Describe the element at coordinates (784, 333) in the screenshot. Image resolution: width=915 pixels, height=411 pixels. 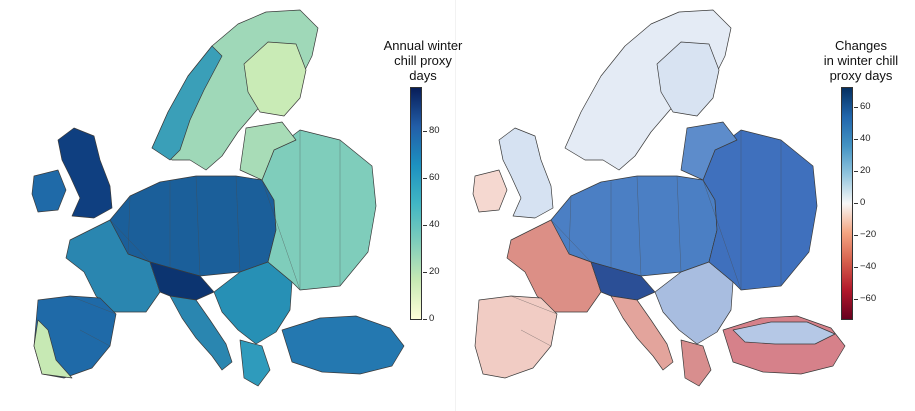
I see `region-turkey-north` at that location.